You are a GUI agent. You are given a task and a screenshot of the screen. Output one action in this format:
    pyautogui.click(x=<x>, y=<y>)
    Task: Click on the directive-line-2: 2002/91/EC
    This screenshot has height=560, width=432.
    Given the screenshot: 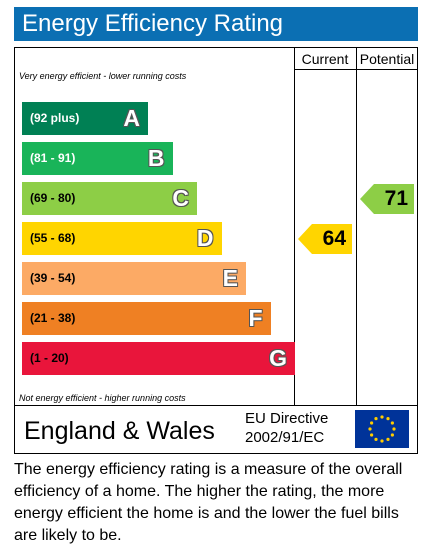 What is the action you would take?
    pyautogui.click(x=285, y=437)
    